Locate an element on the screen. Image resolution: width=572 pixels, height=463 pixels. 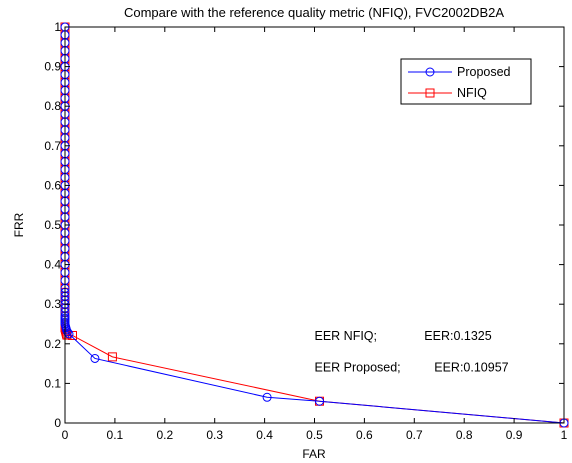
y-tick-label: 1 is located at coordinates (57, 27).